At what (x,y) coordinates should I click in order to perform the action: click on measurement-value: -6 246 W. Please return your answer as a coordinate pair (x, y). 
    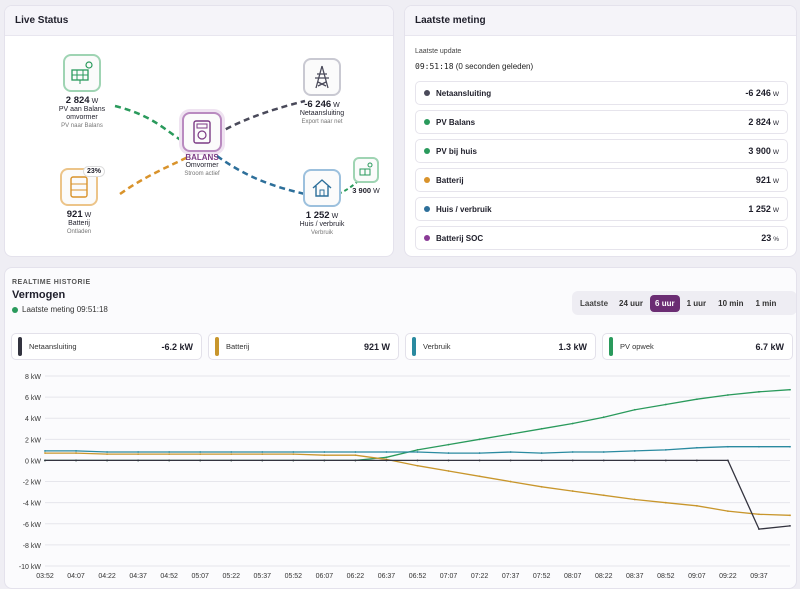
    Looking at the image, I should click on (762, 93).